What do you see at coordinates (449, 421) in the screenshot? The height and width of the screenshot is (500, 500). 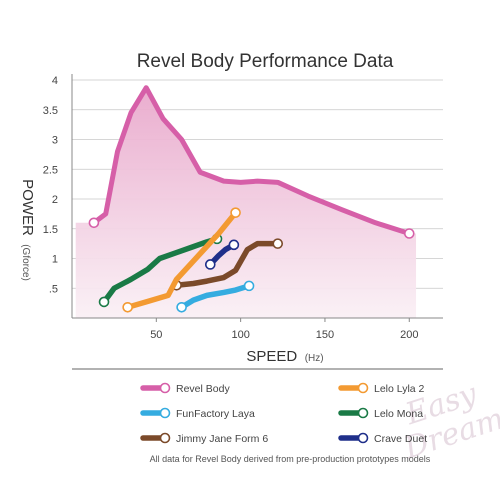 I see `watermark: Easy Dreams` at bounding box center [449, 421].